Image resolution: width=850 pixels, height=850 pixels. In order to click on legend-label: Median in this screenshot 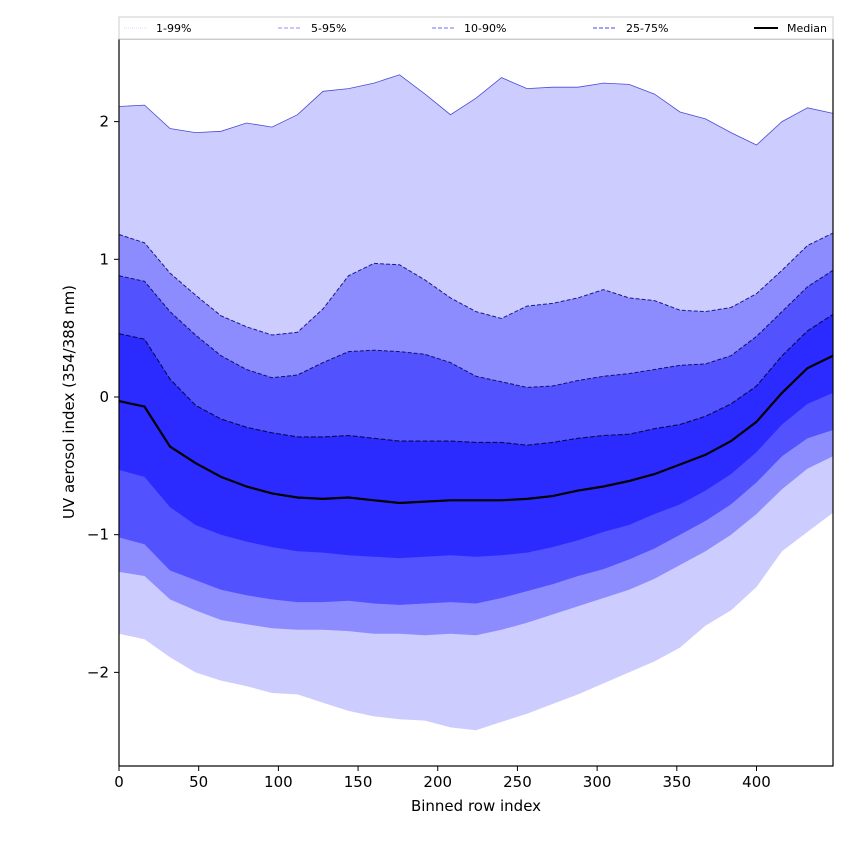, I will do `click(807, 28)`.